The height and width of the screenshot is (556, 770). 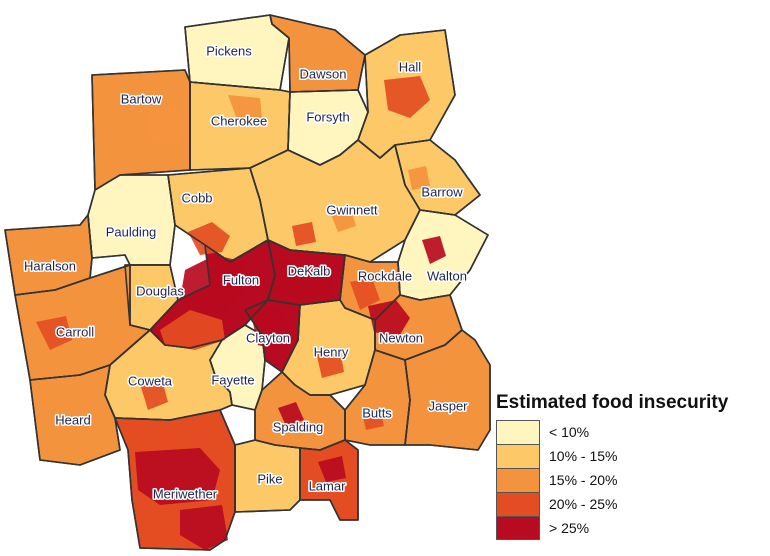 What do you see at coordinates (309, 270) in the screenshot?
I see `county-label-dekalb: DeKalb` at bounding box center [309, 270].